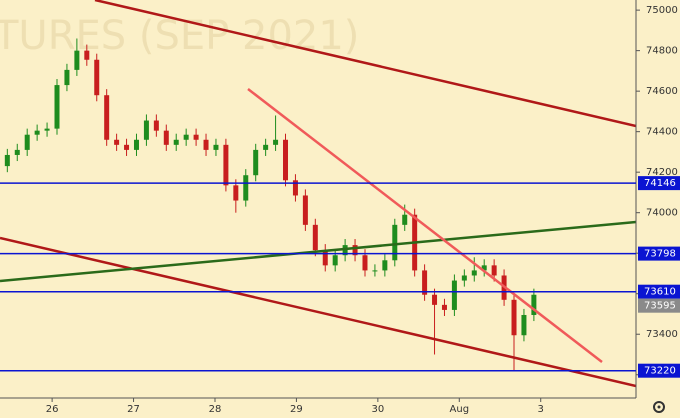 The width and height of the screenshot is (680, 418). What do you see at coordinates (541, 409) in the screenshot?
I see `x-tick-label: 3` at bounding box center [541, 409].